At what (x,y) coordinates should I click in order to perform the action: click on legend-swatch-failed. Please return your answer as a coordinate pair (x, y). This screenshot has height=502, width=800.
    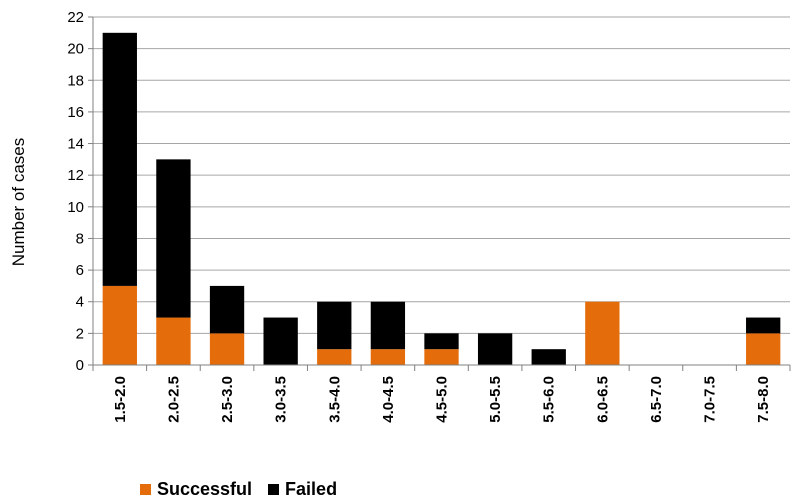
    Looking at the image, I should click on (274, 489).